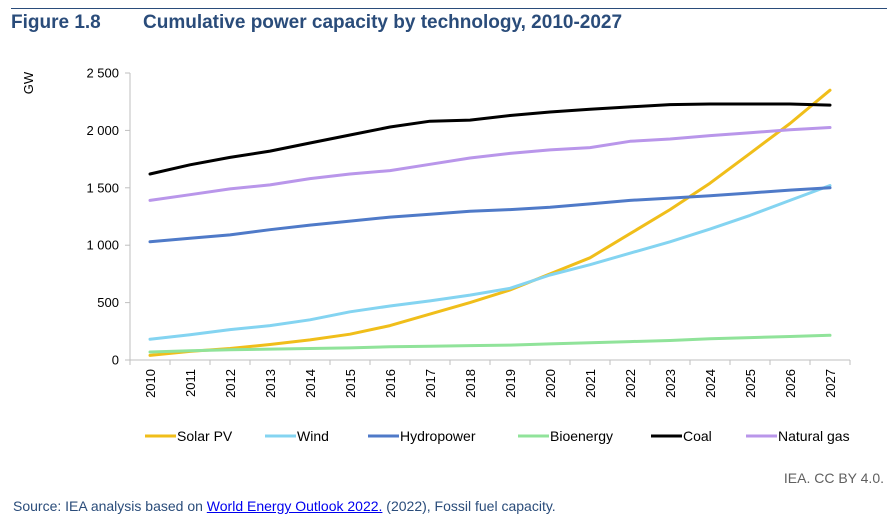 The width and height of the screenshot is (891, 525). What do you see at coordinates (550, 383) in the screenshot?
I see `x-tick-label: 2020` at bounding box center [550, 383].